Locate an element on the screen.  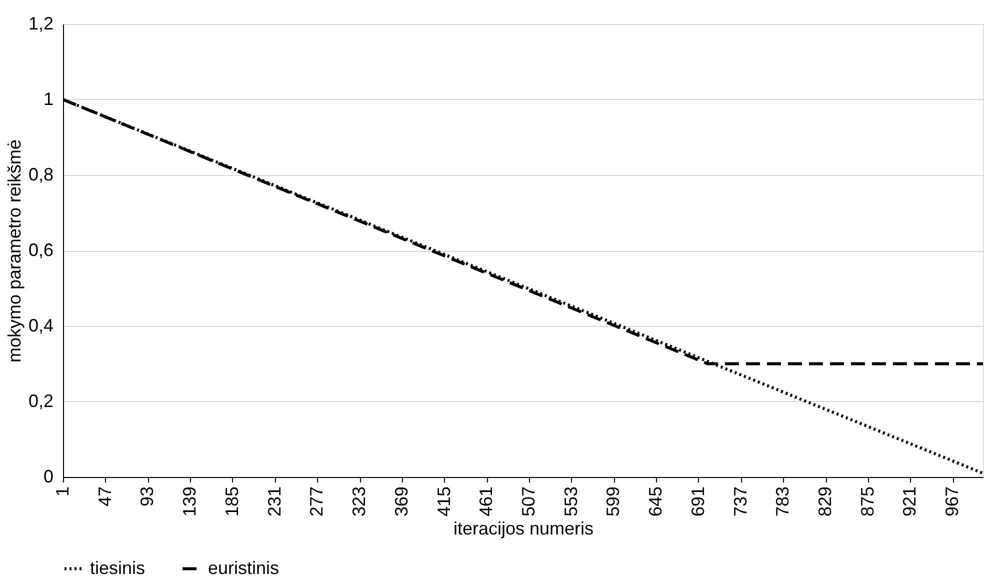
x-tick-label: 967 is located at coordinates (952, 501).